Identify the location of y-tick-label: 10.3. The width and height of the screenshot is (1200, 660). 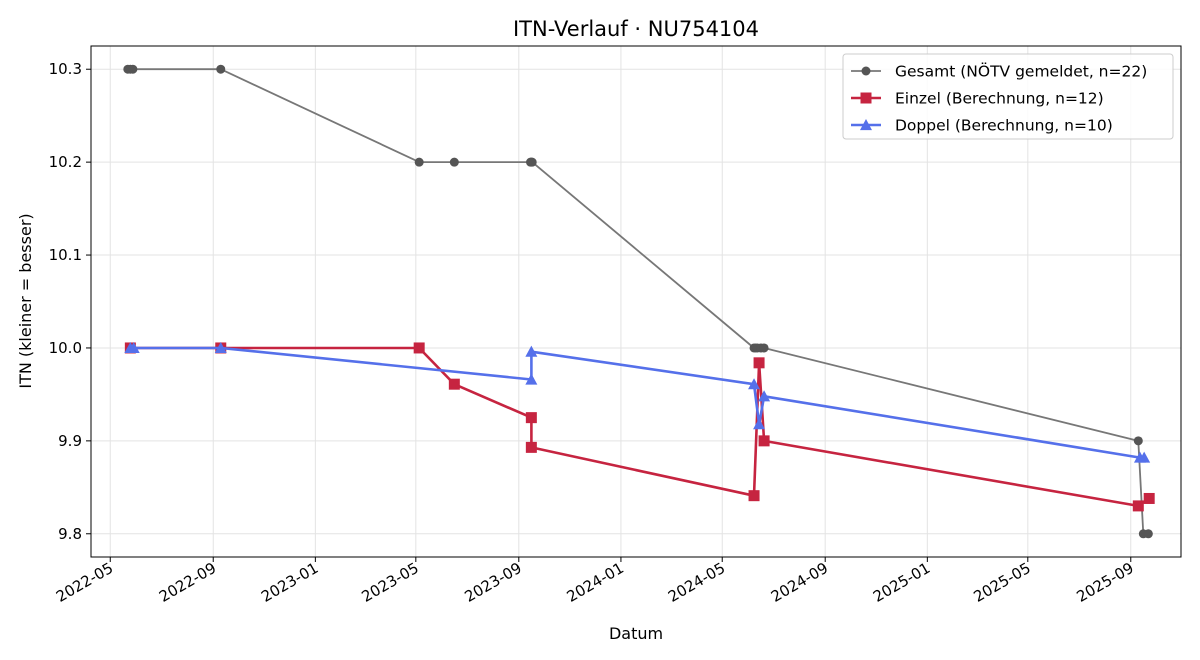
(65, 69).